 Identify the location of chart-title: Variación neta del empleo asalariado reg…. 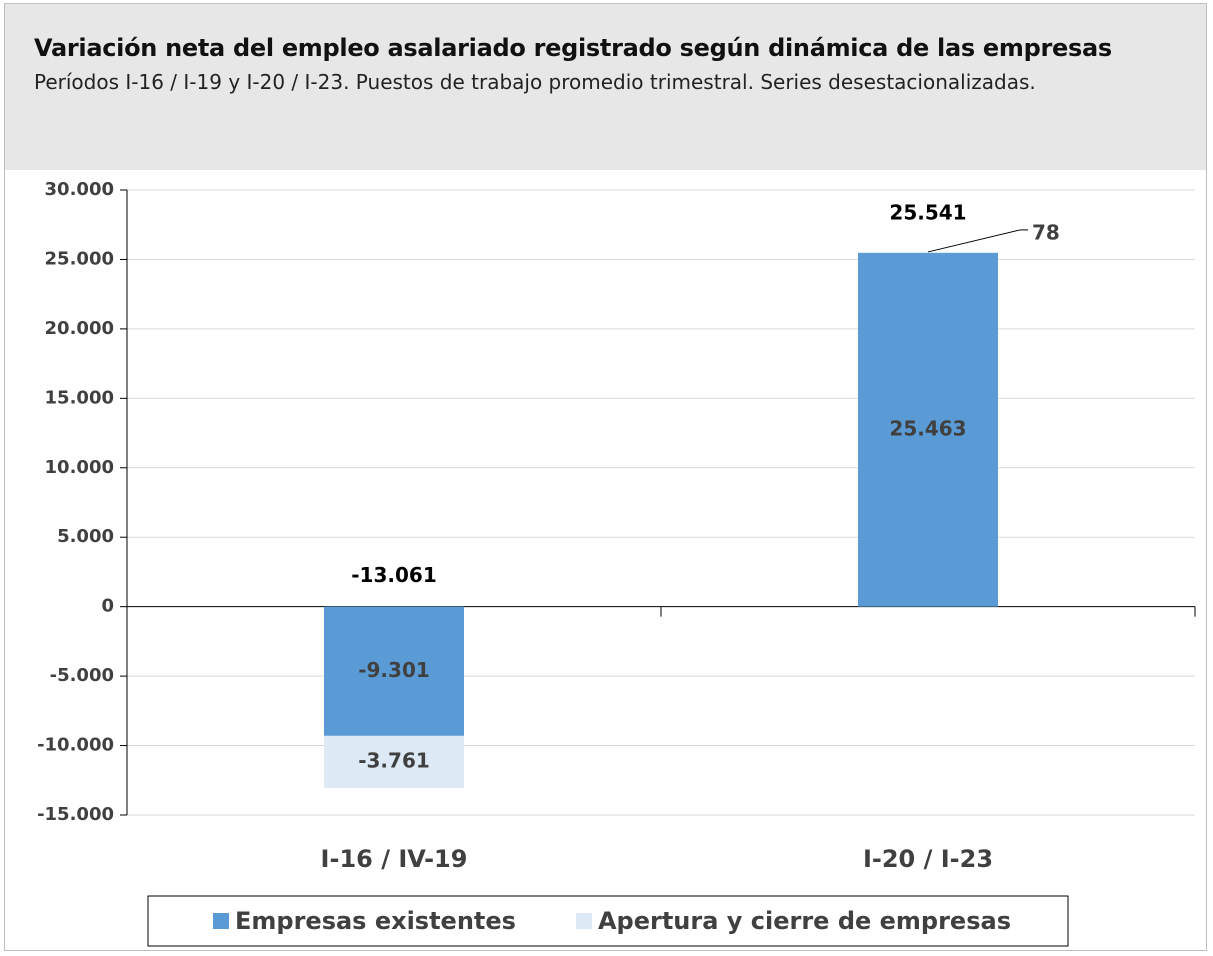
(573, 48).